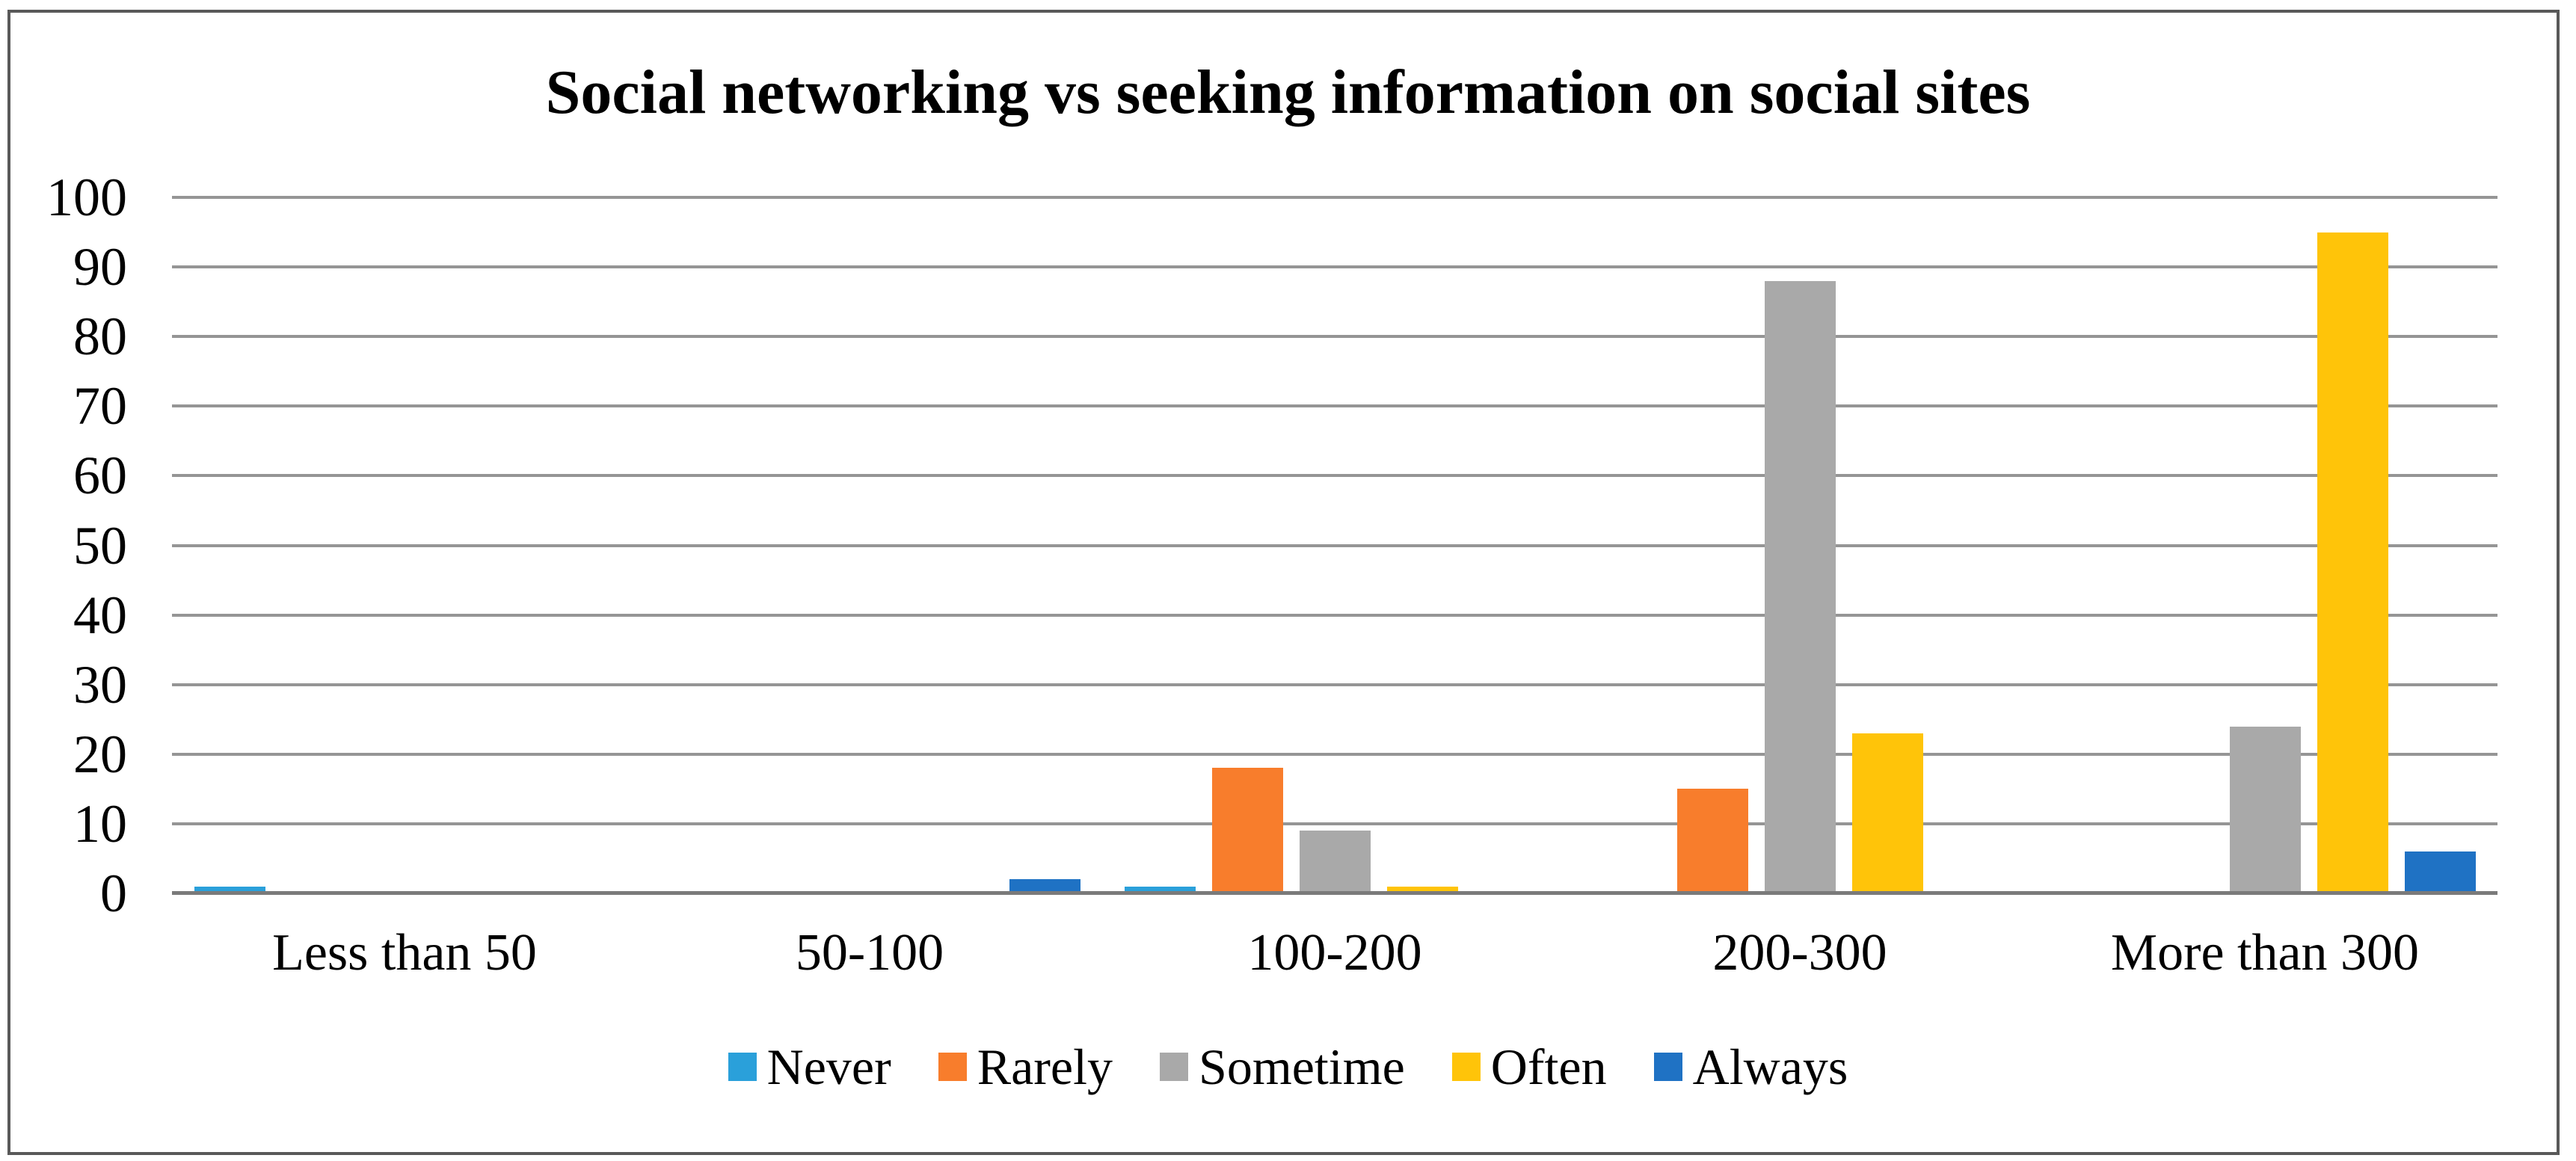  What do you see at coordinates (100, 823) in the screenshot?
I see `y-axis-tick-label: 10` at bounding box center [100, 823].